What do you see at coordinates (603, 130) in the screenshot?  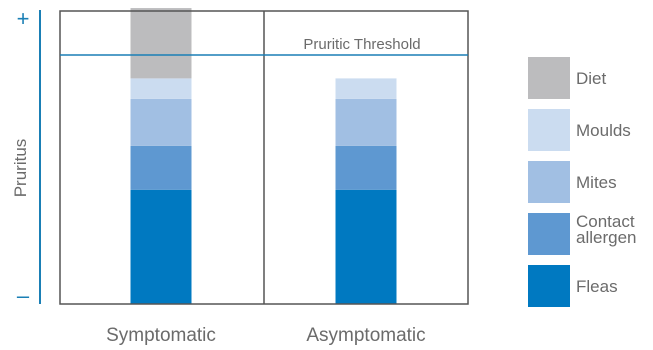 I see `legend-label-moulds: Moulds` at bounding box center [603, 130].